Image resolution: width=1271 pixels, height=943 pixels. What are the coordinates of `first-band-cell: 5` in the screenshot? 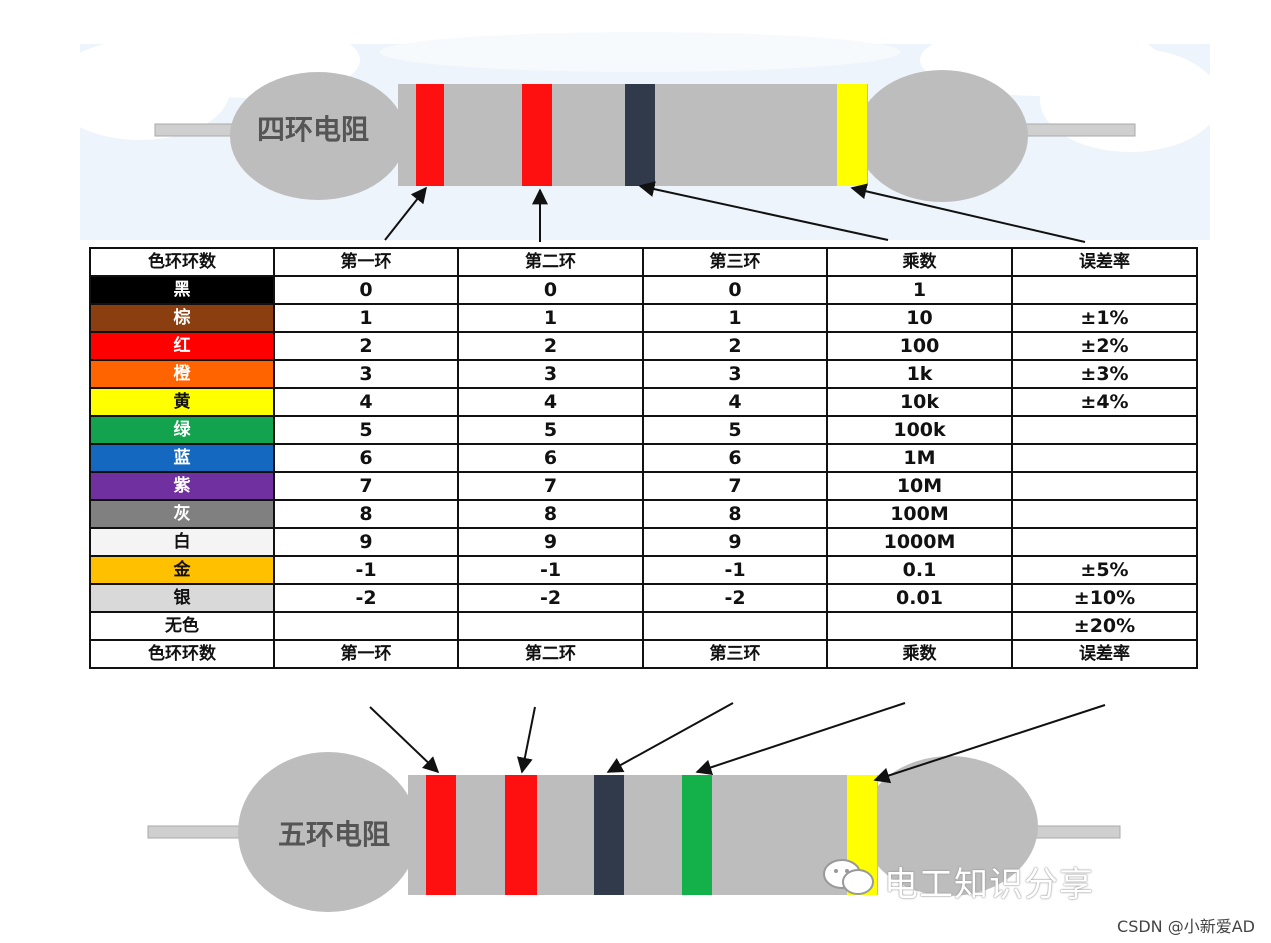 It's located at (366, 430).